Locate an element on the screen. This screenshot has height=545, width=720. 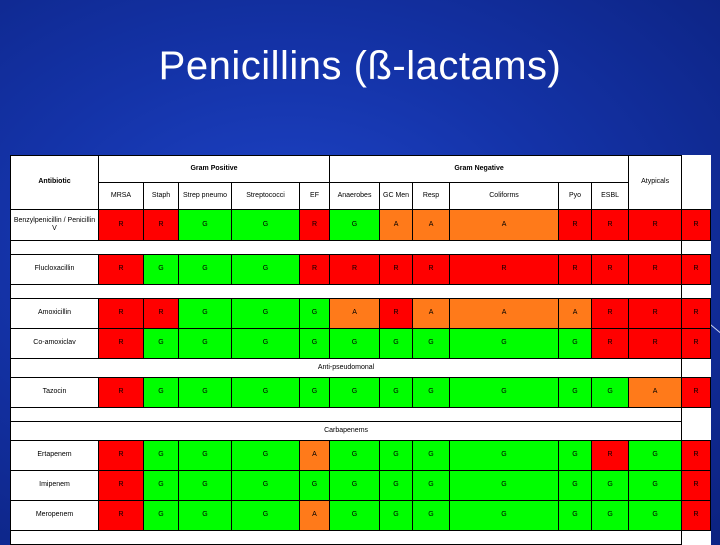
table-row: Tazocin R G G G G G G G G G G A R is located at coordinates (360, 392).